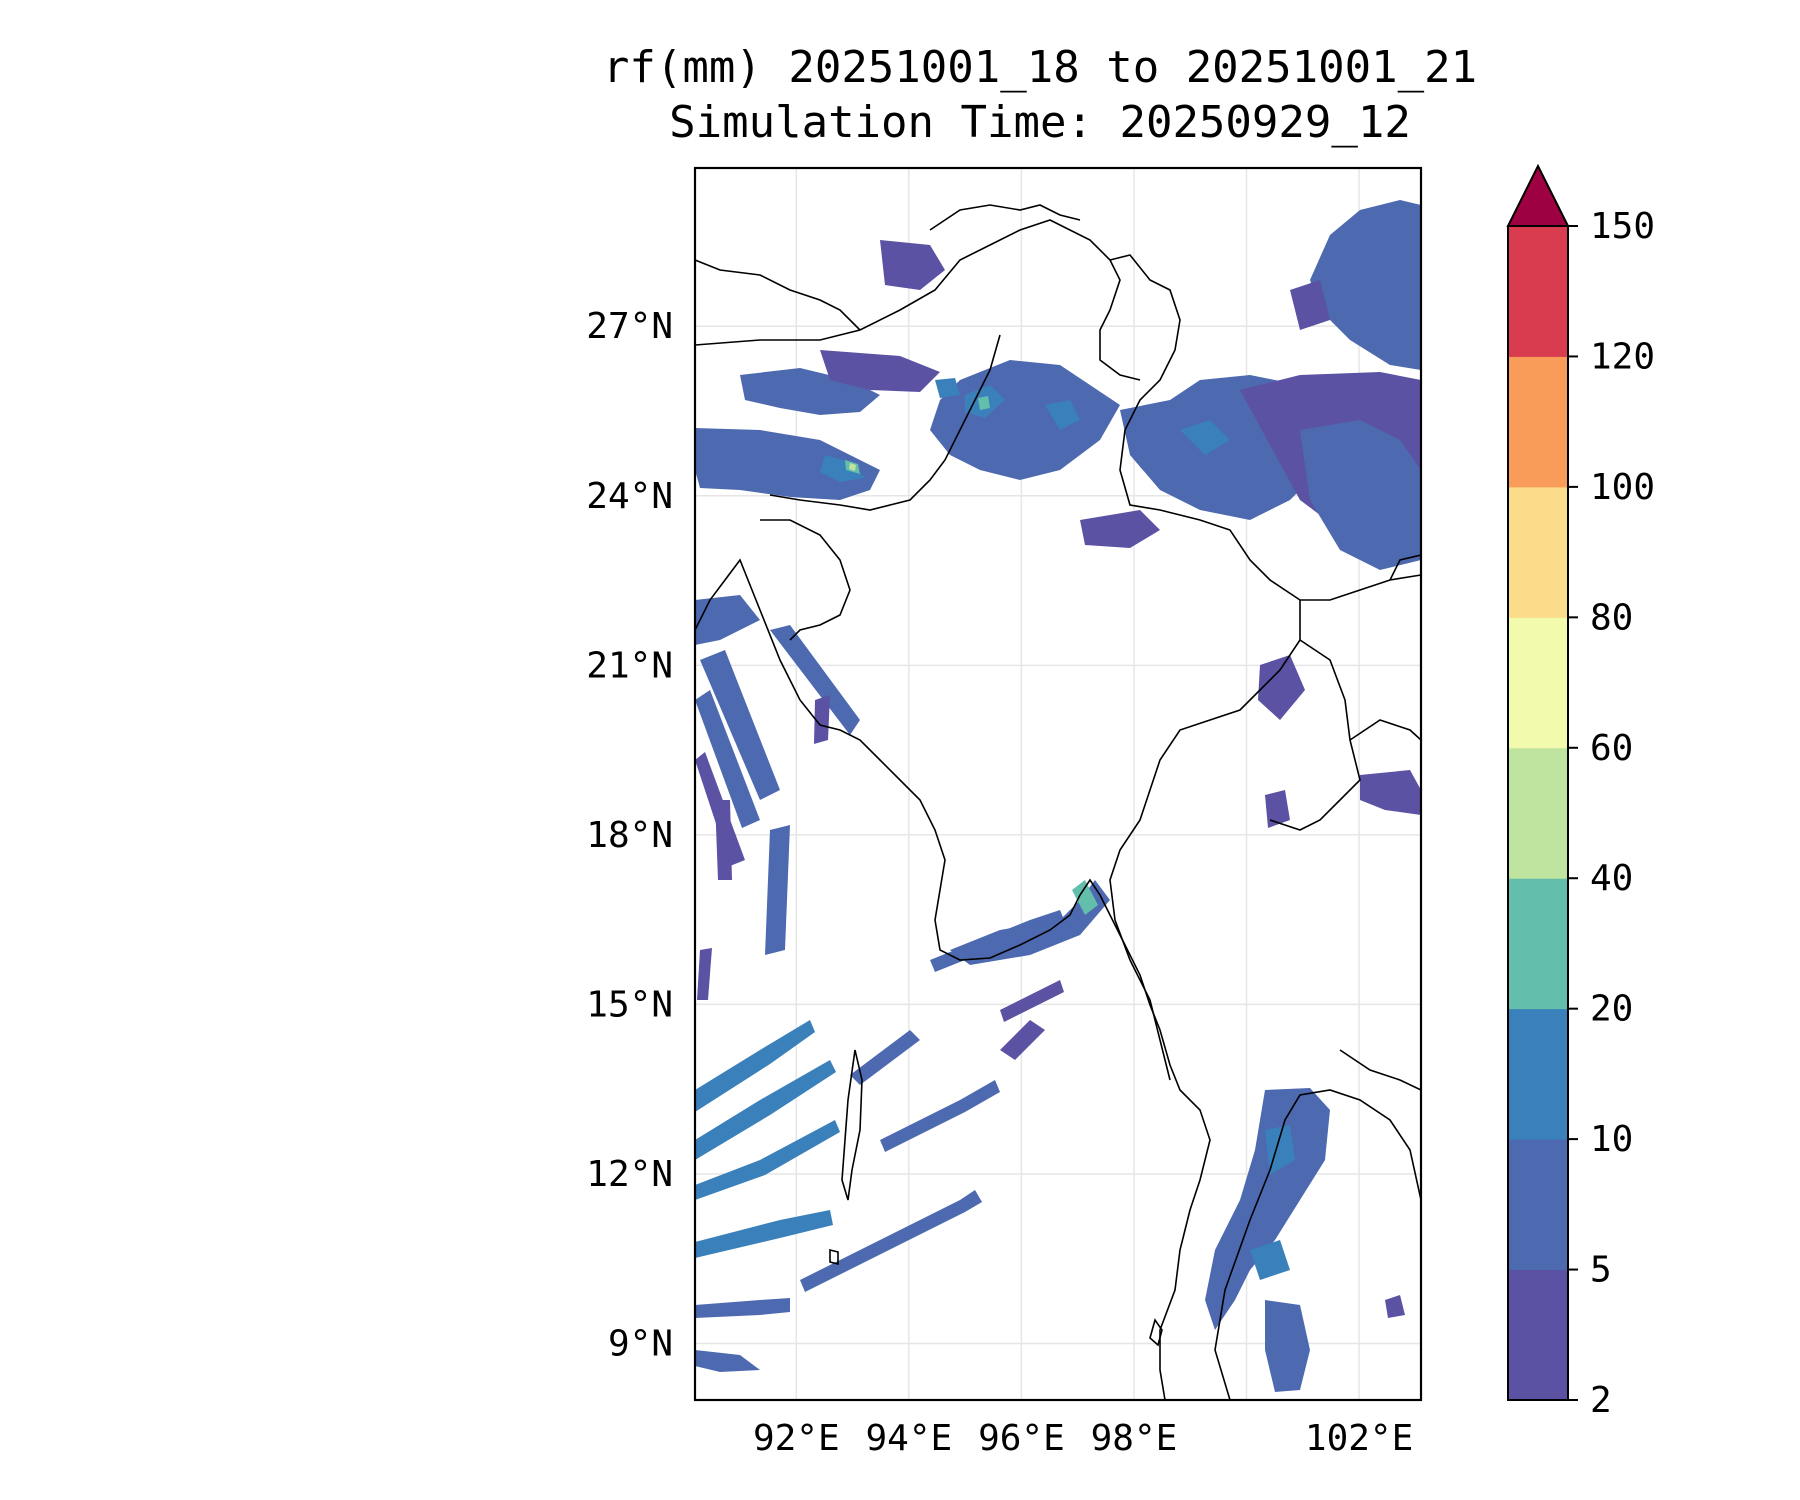  I want to click on lon-tick-label: 96°E, so click(1021, 1438).